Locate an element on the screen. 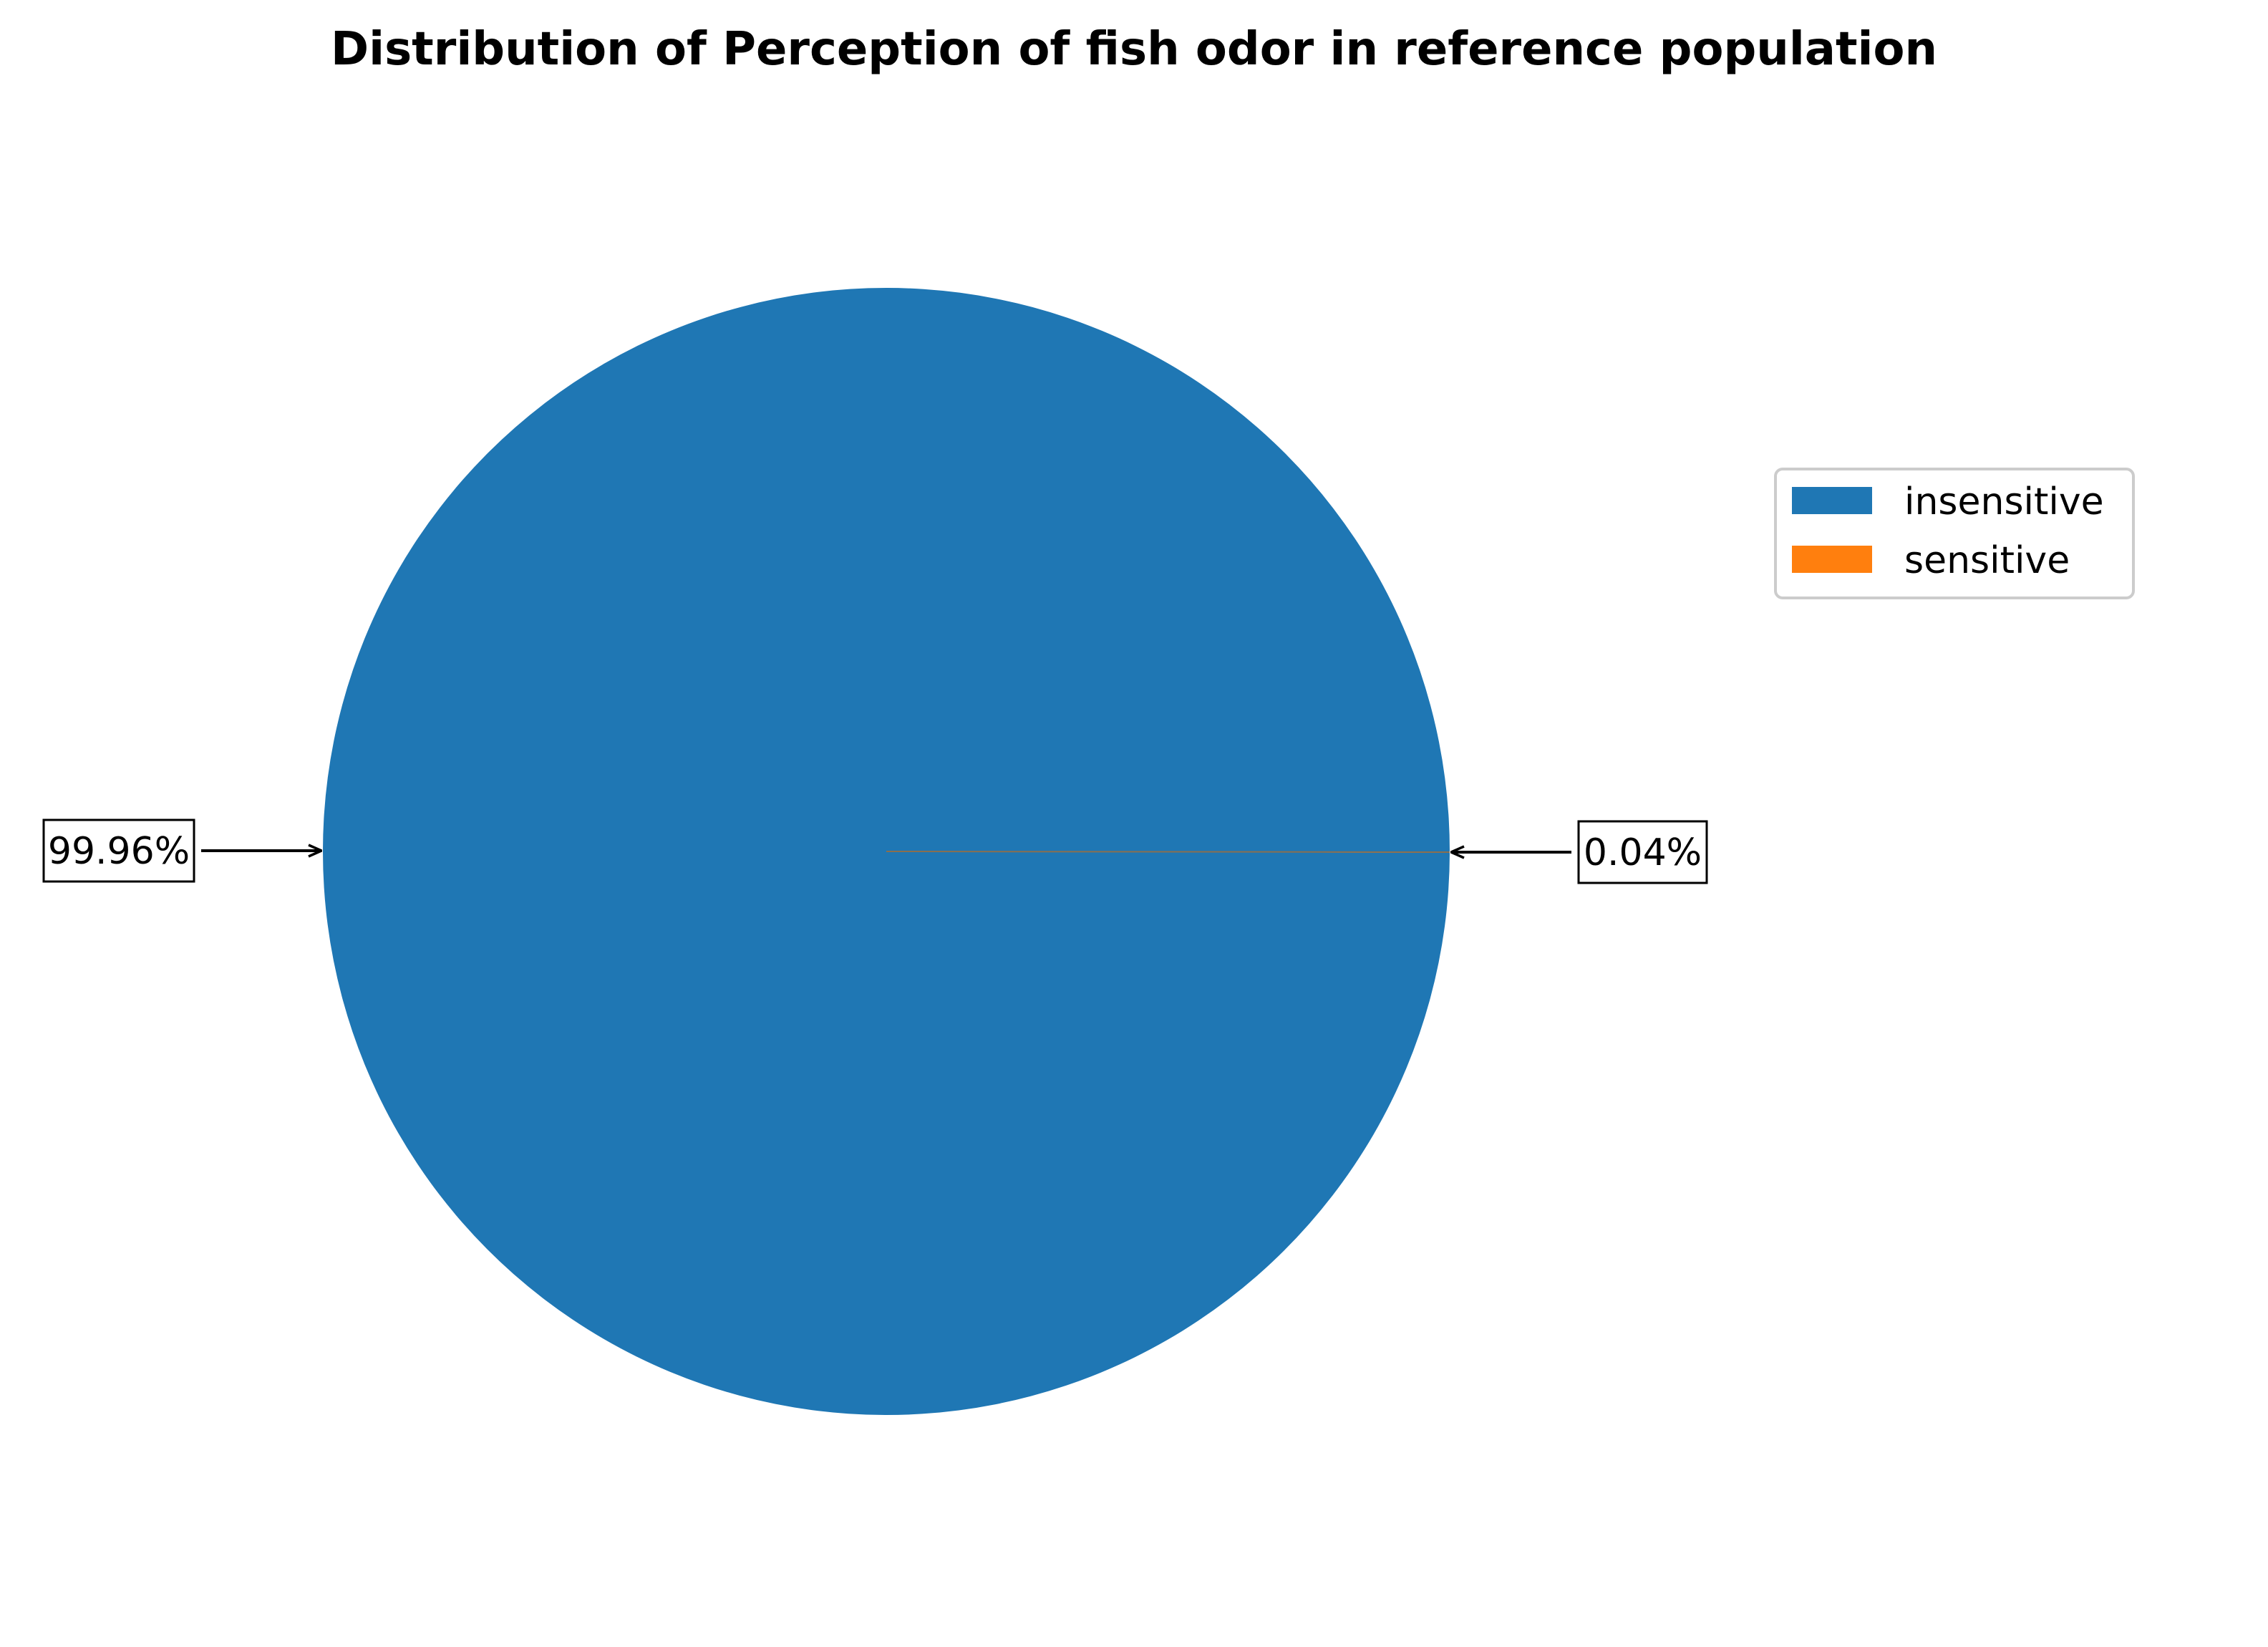  slice-annotation-insensitive: 99.96% is located at coordinates (181, 851).